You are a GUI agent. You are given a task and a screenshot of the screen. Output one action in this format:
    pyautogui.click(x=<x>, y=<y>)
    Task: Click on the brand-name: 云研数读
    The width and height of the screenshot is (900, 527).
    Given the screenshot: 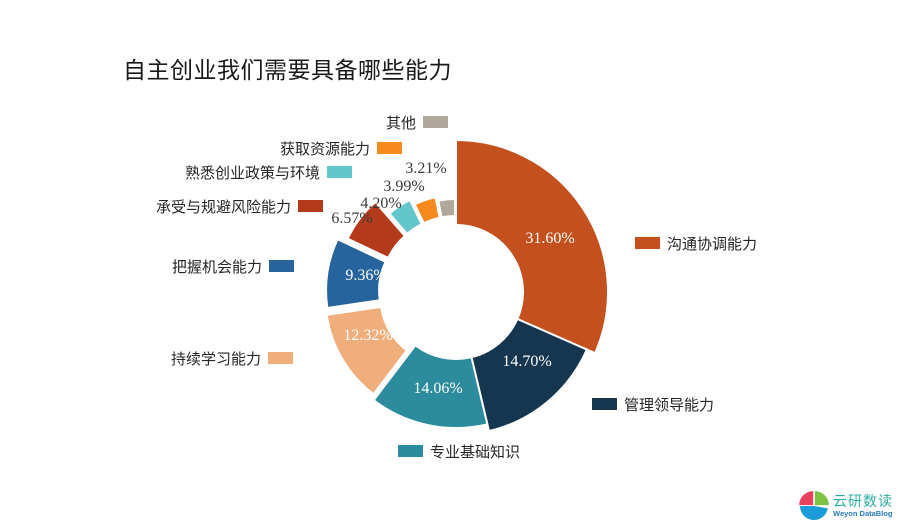 What is the action you would take?
    pyautogui.click(x=863, y=501)
    